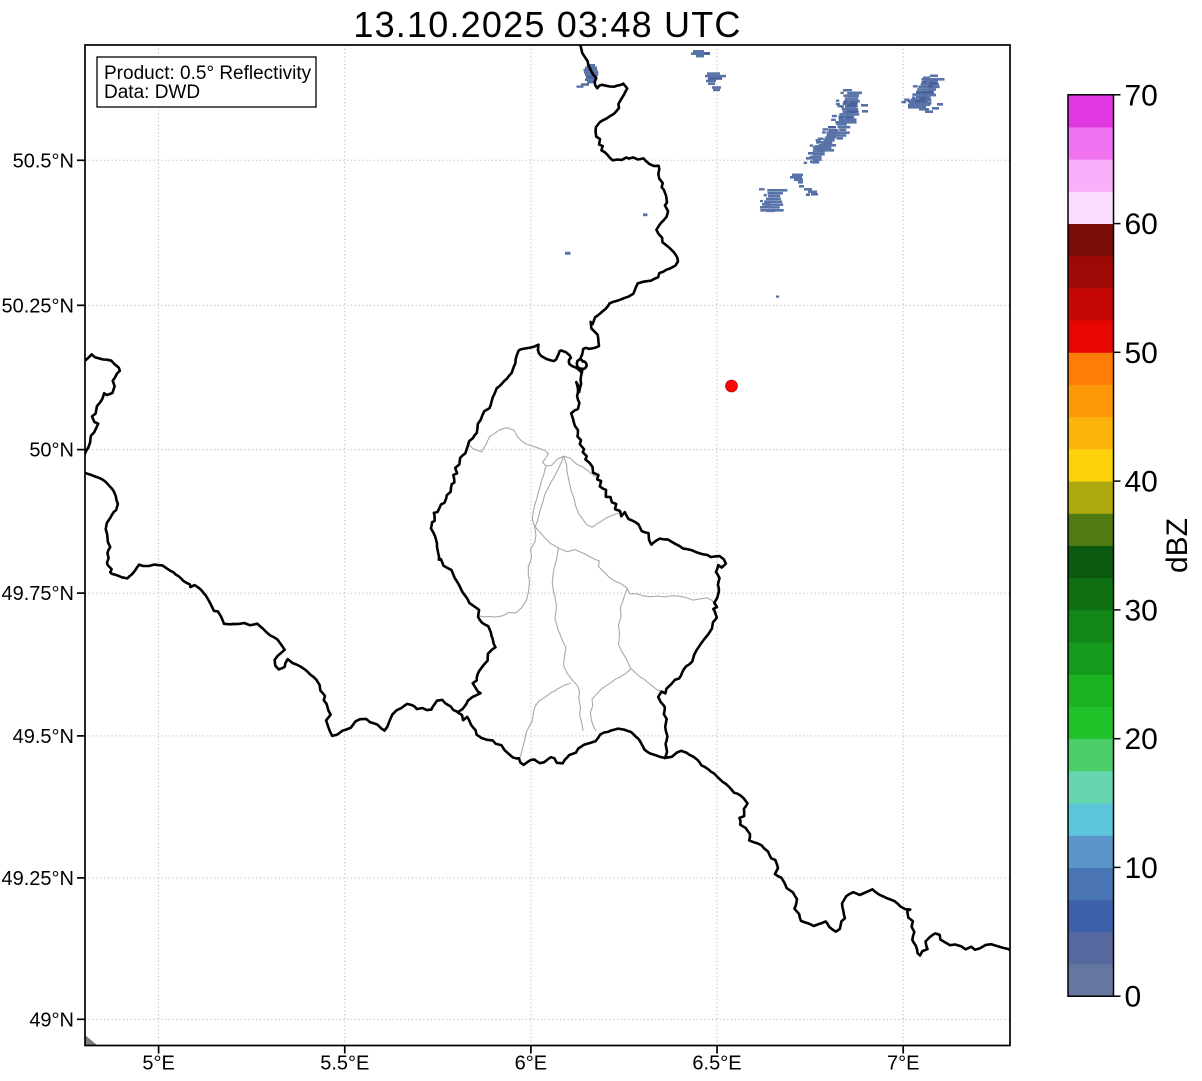 The image size is (1202, 1081). Describe the element at coordinates (1141, 95) in the screenshot. I see `svg-text: 70` at that location.